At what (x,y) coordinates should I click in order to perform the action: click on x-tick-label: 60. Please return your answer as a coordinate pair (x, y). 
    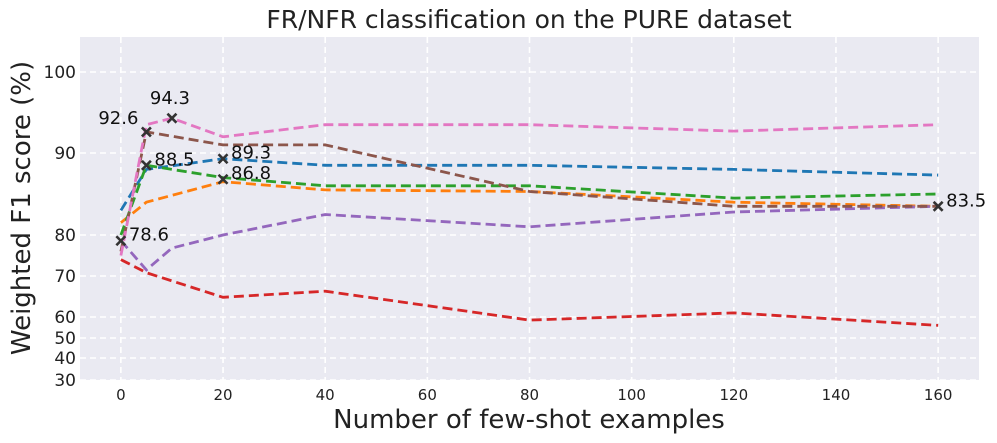
    Looking at the image, I should click on (427, 395).